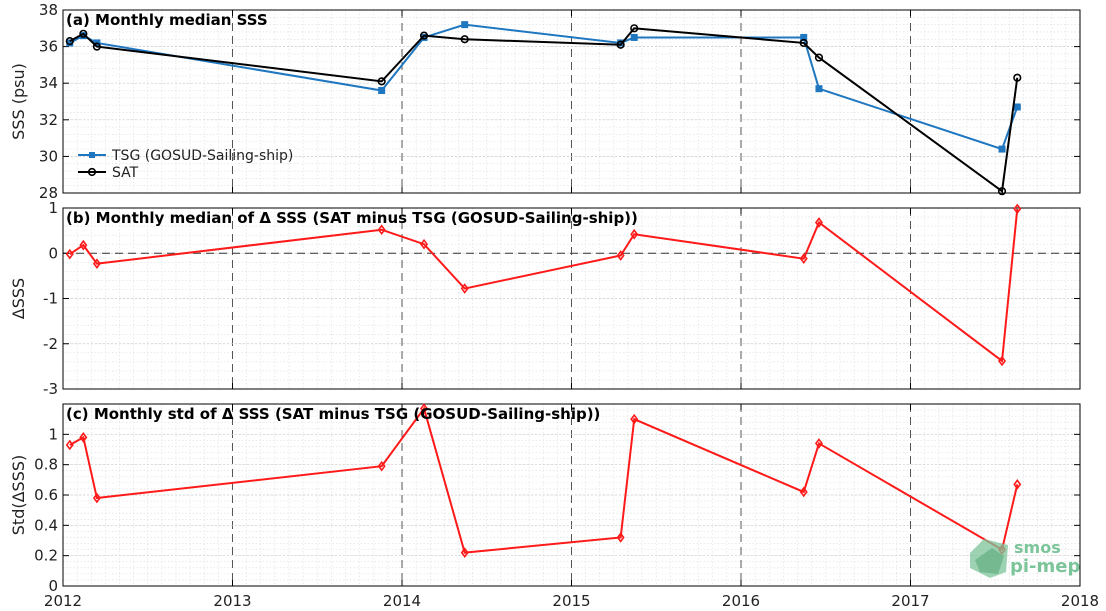 Image resolution: width=1106 pixels, height=611 pixels. I want to click on legend-label: SAT, so click(125, 173).